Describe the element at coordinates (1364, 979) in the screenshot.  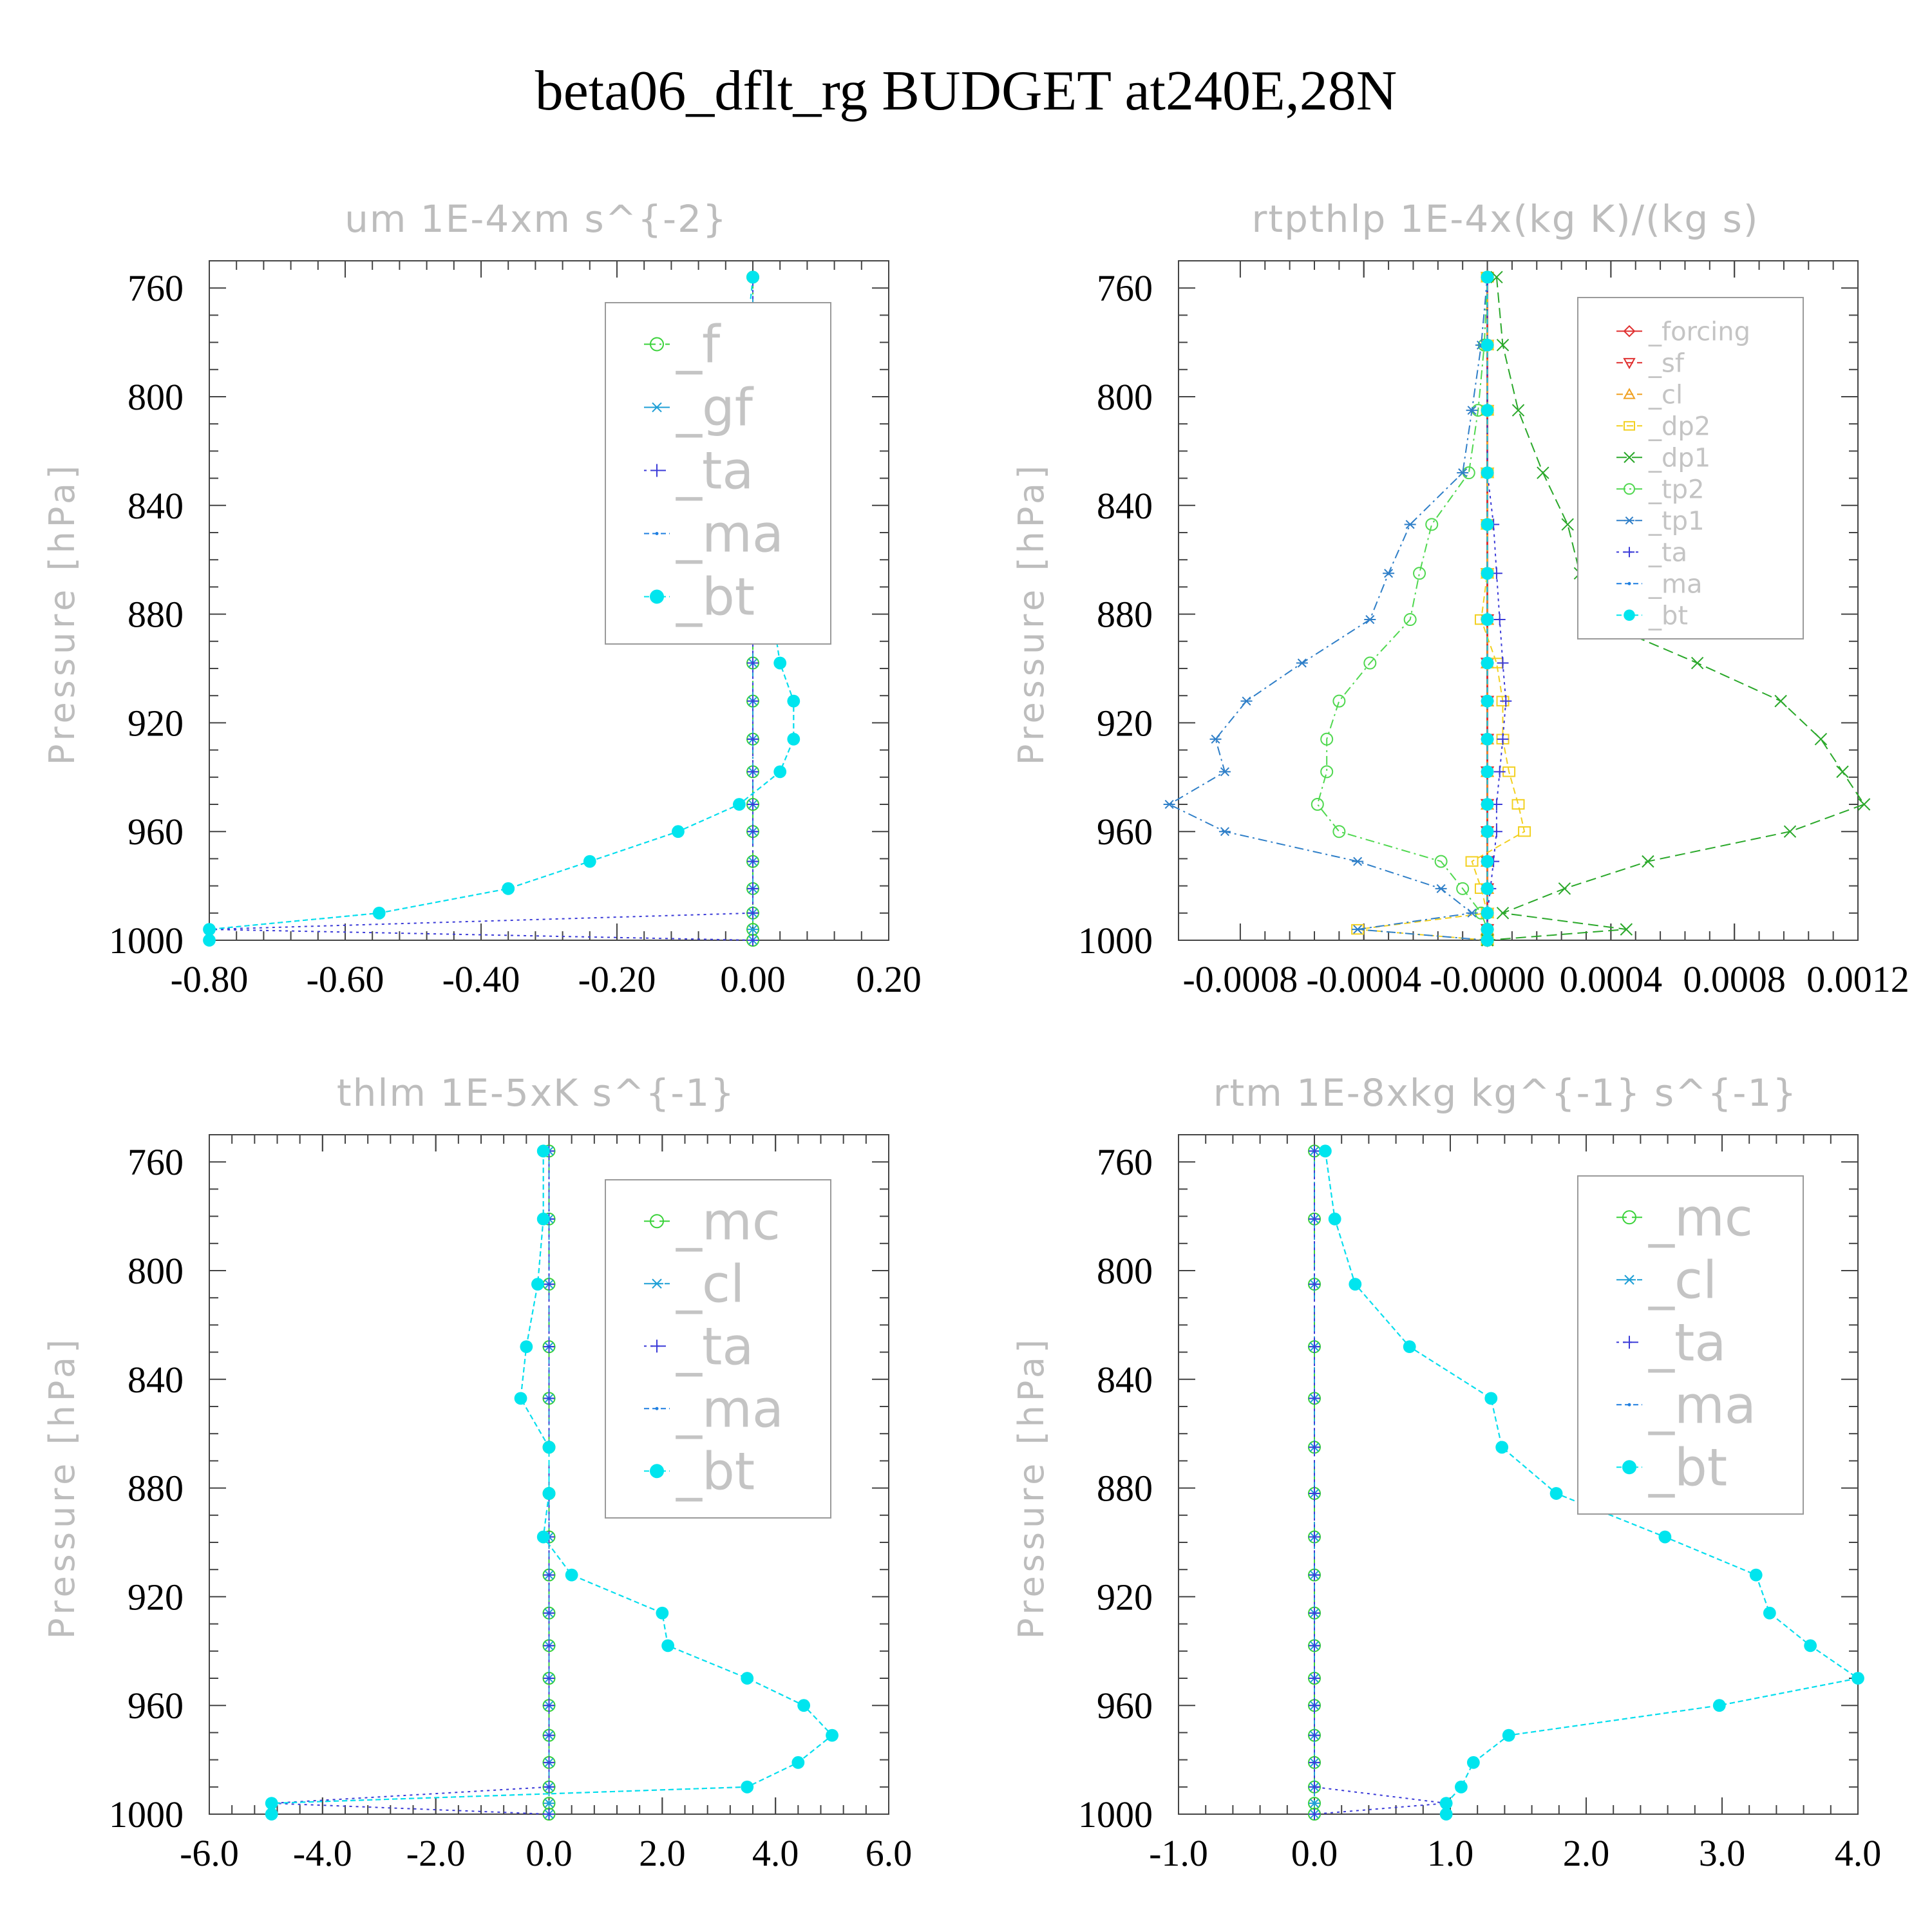
I see `x-tick-label: -0.0004` at that location.